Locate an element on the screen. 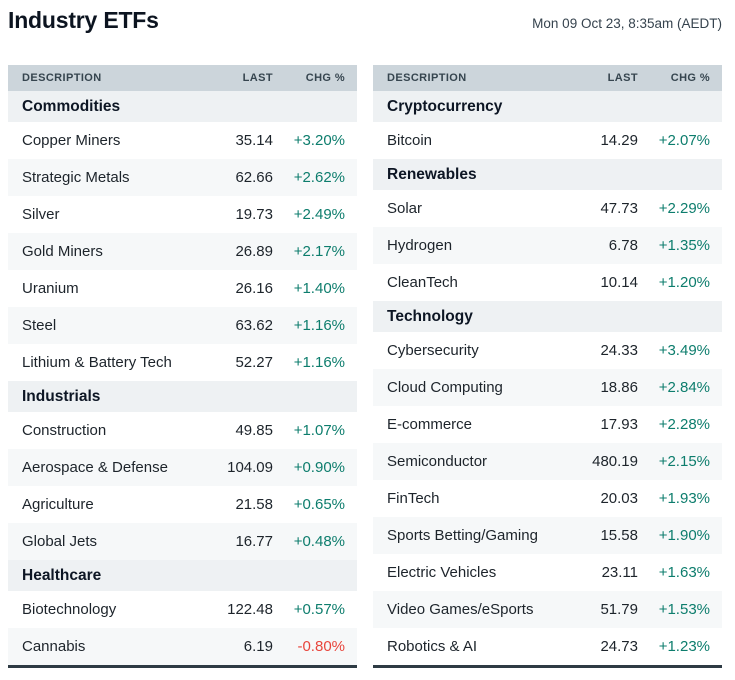 This screenshot has width=735, height=680. section-title: Cryptocurrency is located at coordinates (445, 106).